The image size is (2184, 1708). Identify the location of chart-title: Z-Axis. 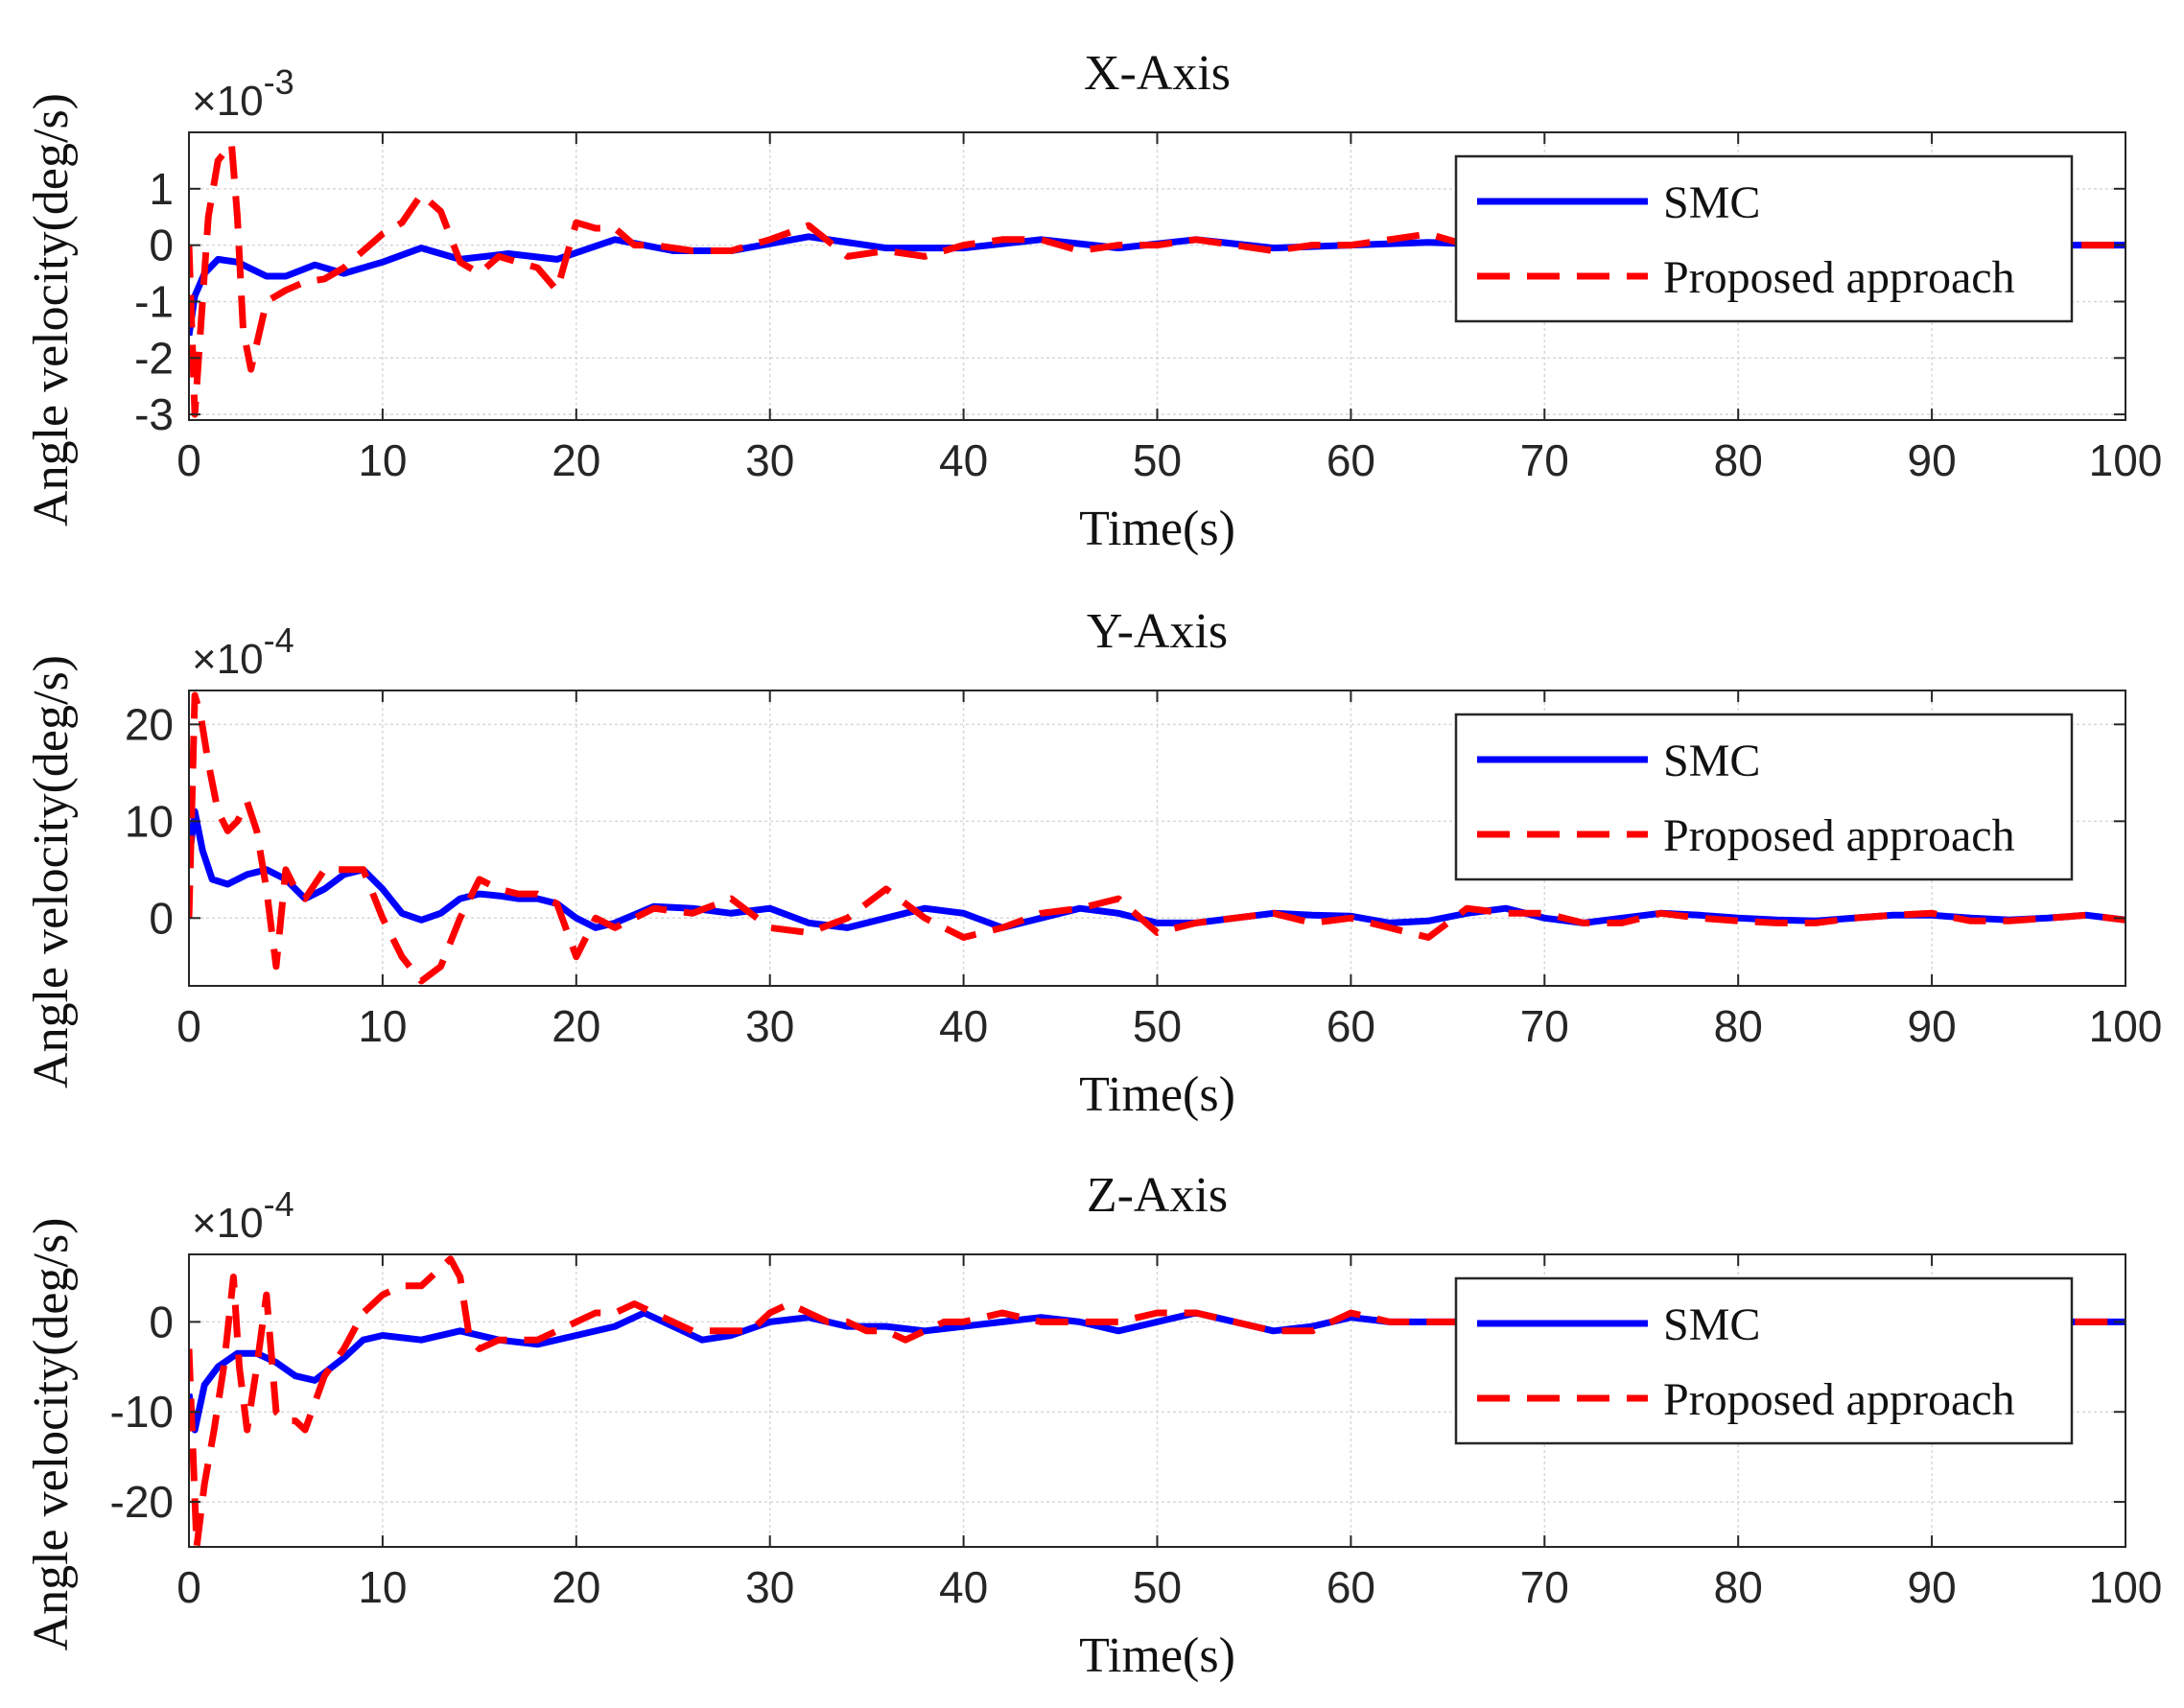
(1158, 1196).